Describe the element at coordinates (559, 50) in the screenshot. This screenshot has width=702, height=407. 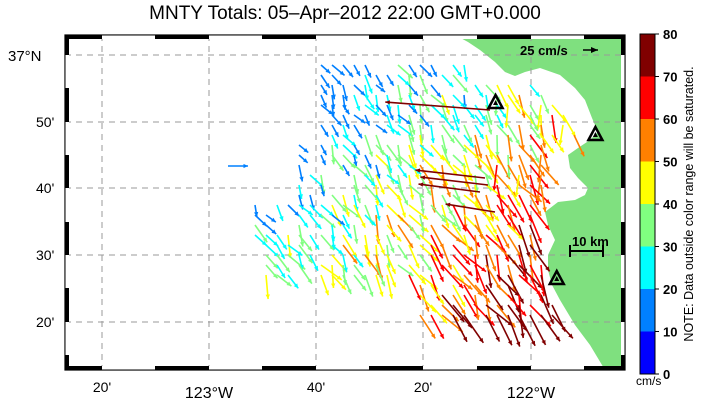
I see `scale-vector: 25 cm/s` at that location.